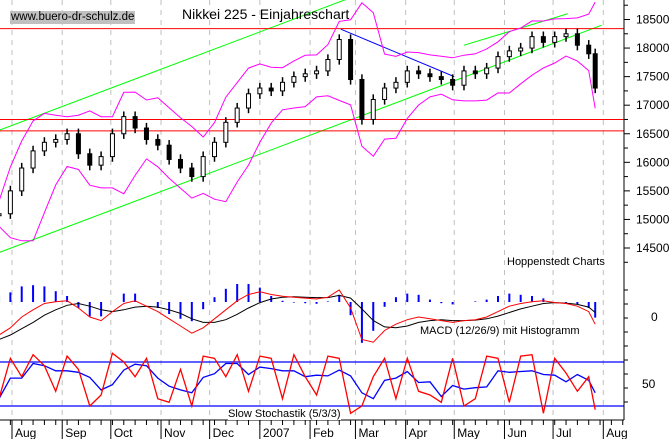 The image size is (672, 439). I want to click on stochastic-panel, so click(312, 383).